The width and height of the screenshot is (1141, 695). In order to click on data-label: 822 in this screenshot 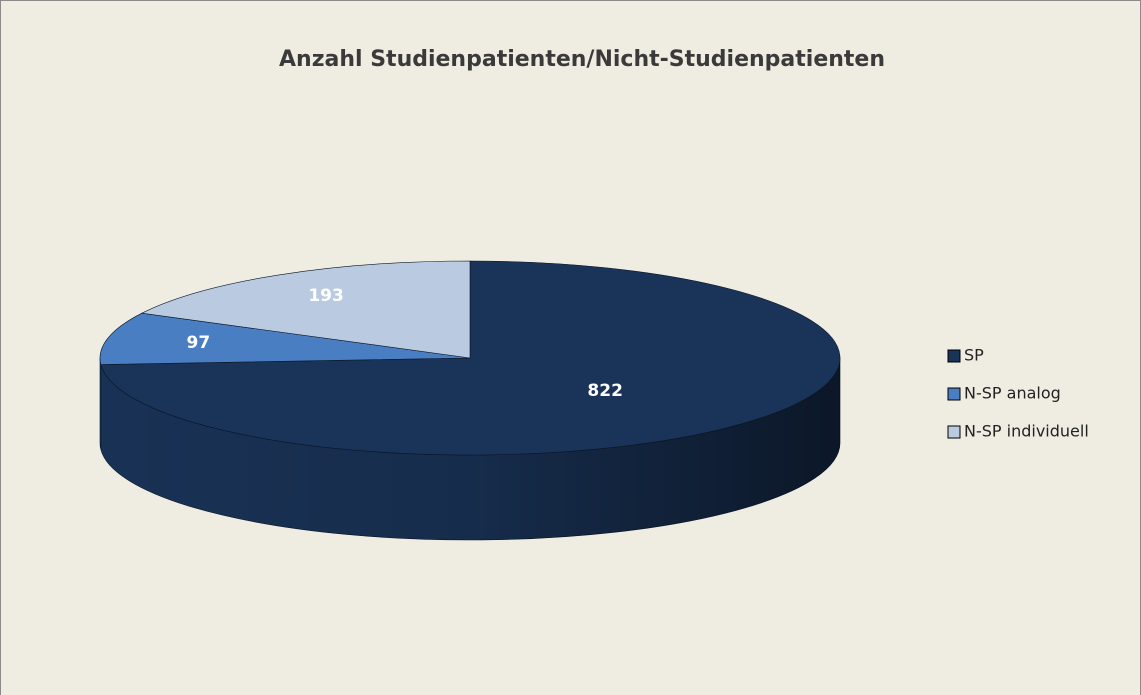, I will do `click(605, 391)`.